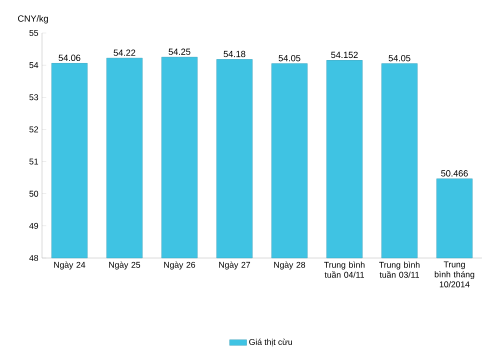 Image resolution: width=500 pixels, height=350 pixels. I want to click on text: 54.18, so click(235, 54).